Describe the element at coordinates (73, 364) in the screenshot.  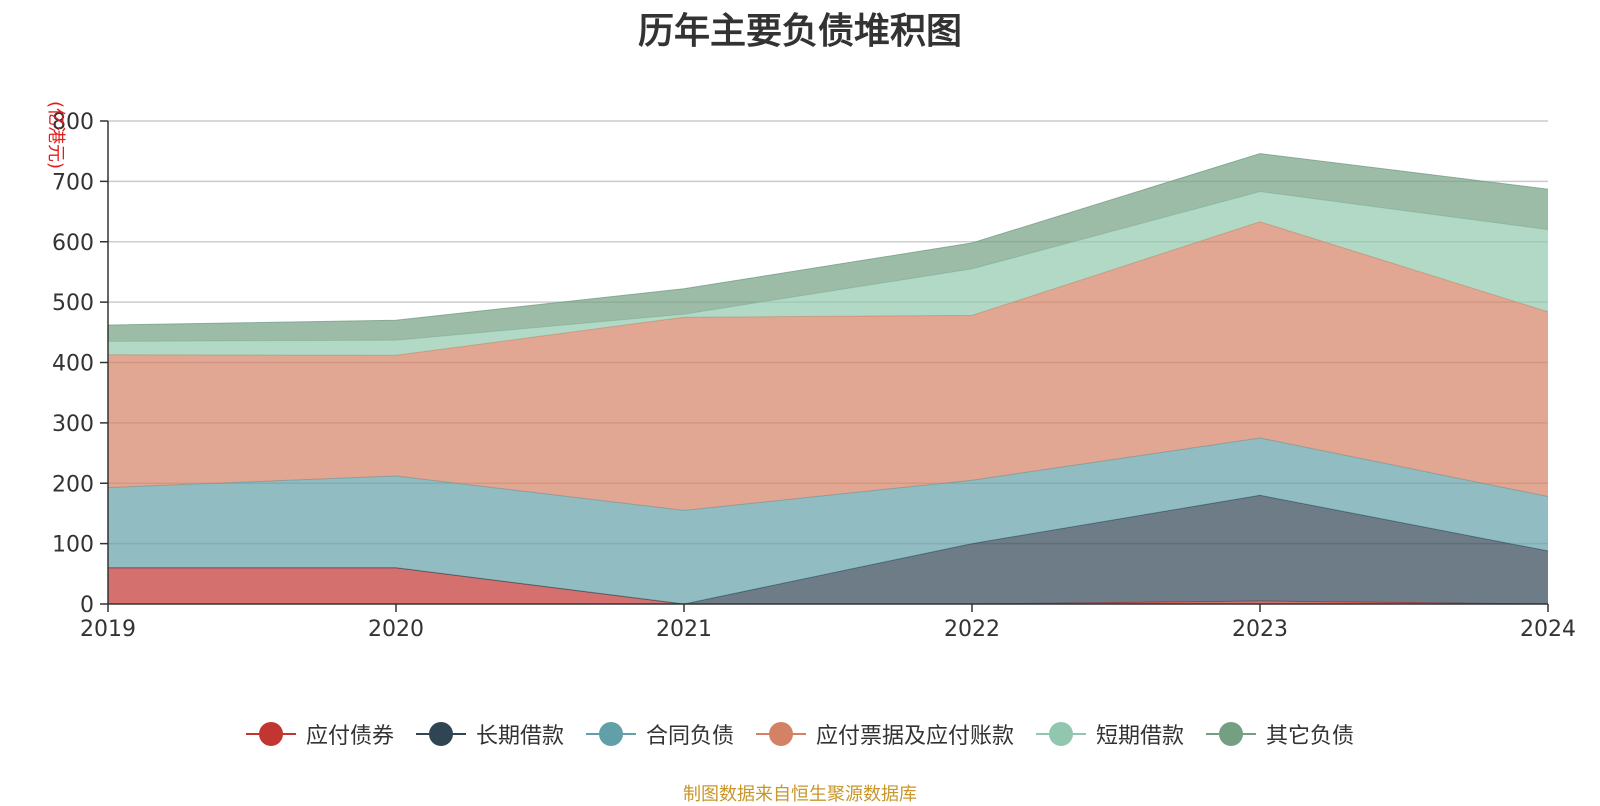
I see `y-tick-label: 400` at that location.